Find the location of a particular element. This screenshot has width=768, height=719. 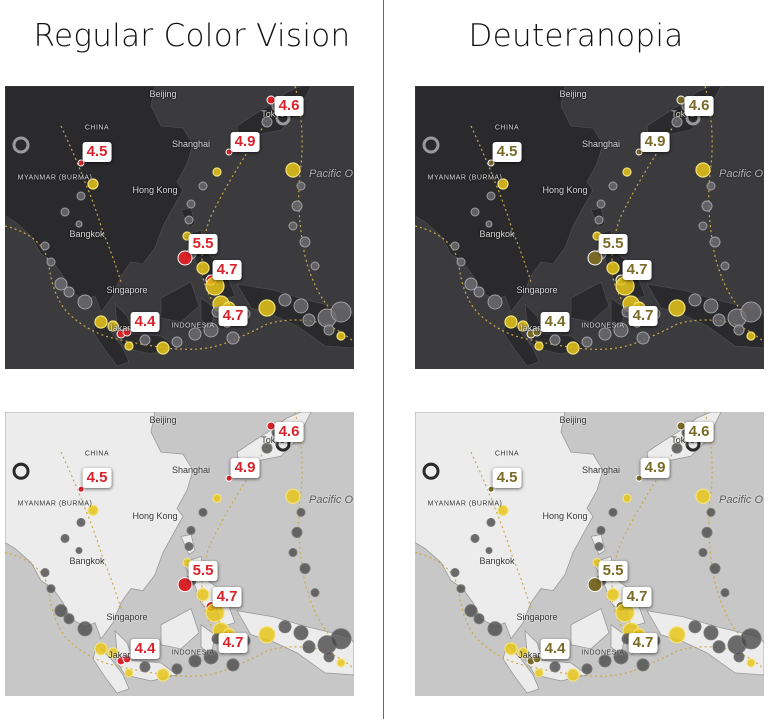

quake-marker-ring is located at coordinates (21, 471).